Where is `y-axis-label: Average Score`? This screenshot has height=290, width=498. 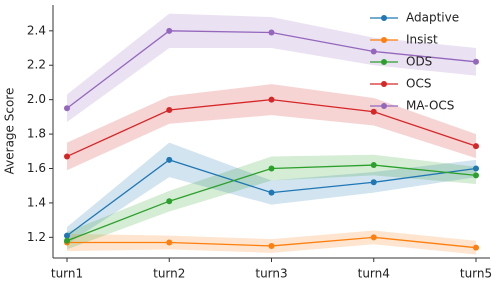
y-axis-label: Average Score is located at coordinates (10, 131).